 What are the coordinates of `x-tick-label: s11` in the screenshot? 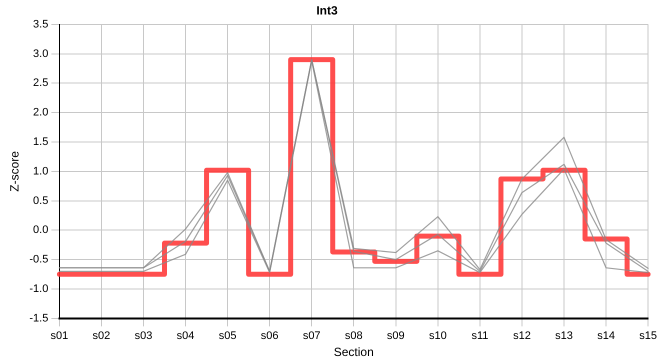 It's located at (479, 336).